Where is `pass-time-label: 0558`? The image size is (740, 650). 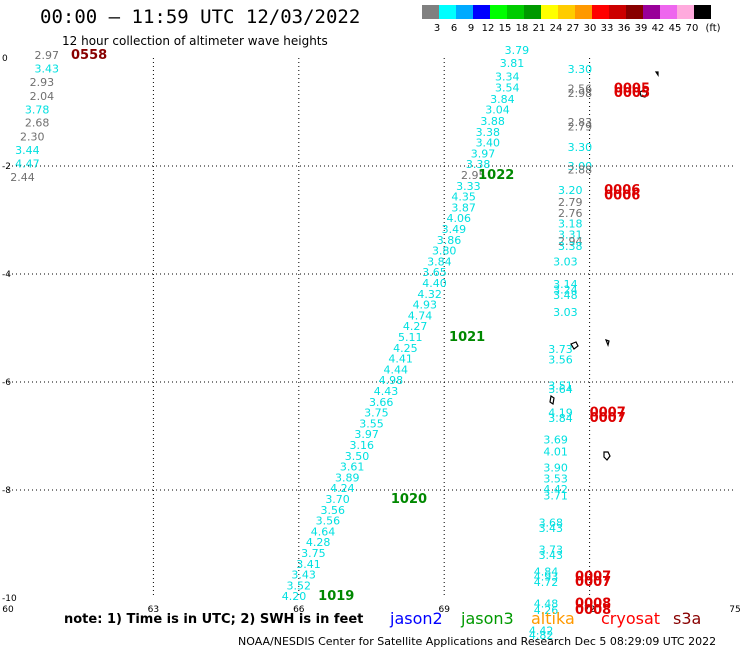
pass-time-label: 0558 is located at coordinates (89, 55).